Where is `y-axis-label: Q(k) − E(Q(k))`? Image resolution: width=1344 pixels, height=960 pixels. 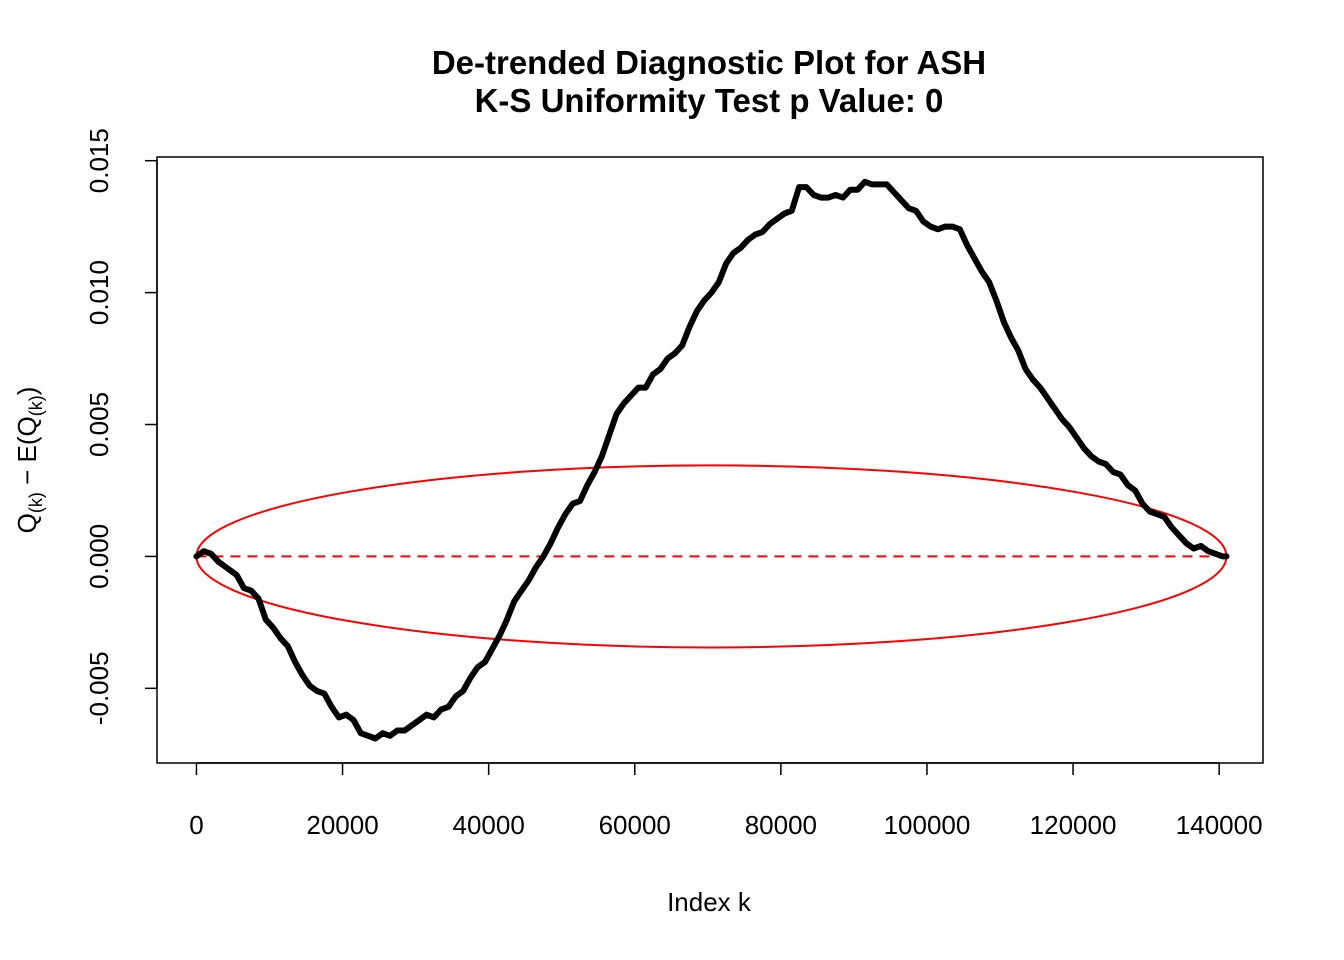
y-axis-label: Q(k) − E(Q(k)) is located at coordinates (29, 460).